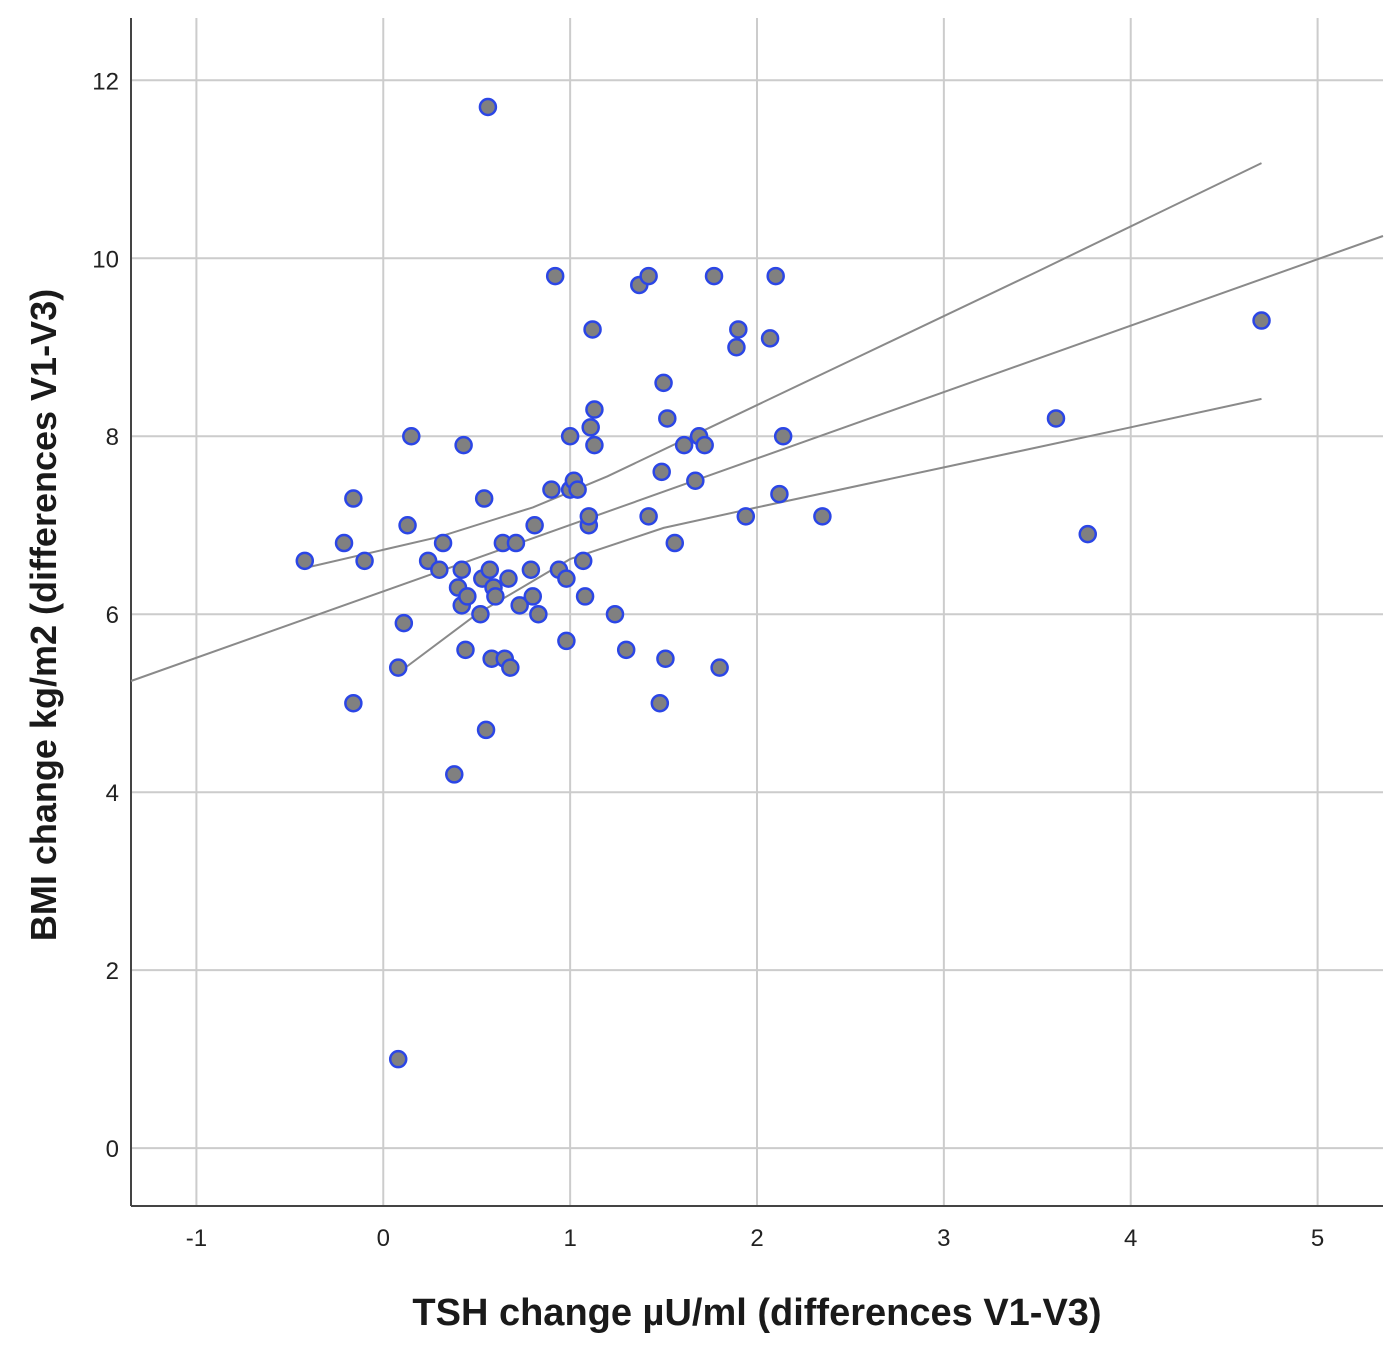 The width and height of the screenshot is (1397, 1353). What do you see at coordinates (105, 81) in the screenshot?
I see `y-tick-label: 12` at bounding box center [105, 81].